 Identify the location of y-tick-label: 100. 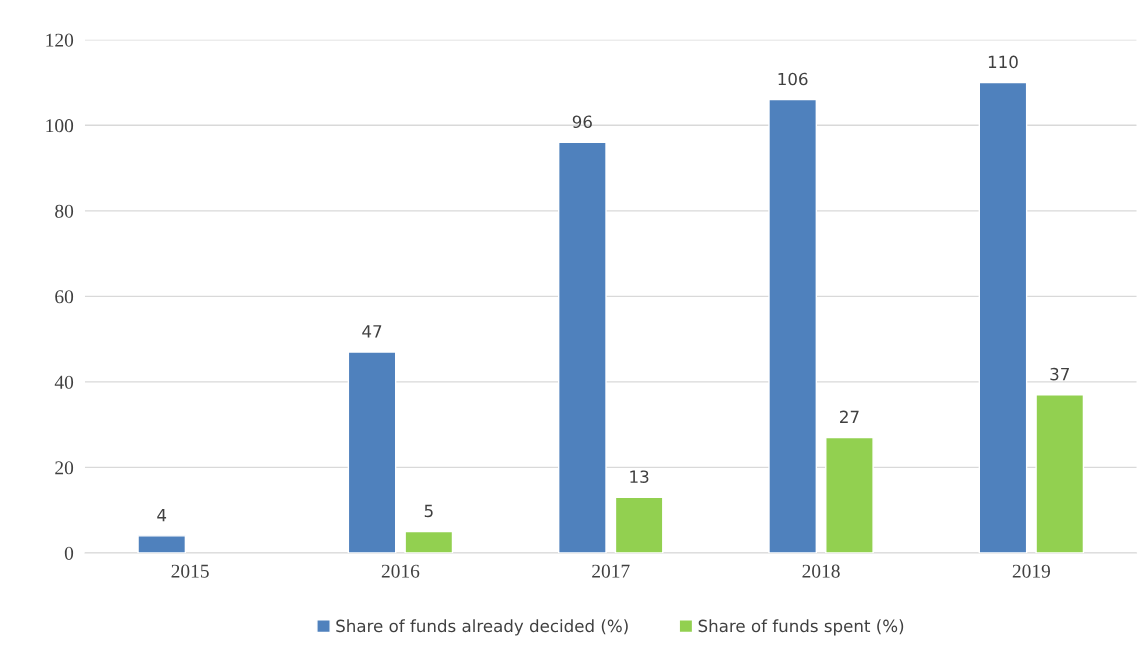
(60, 126).